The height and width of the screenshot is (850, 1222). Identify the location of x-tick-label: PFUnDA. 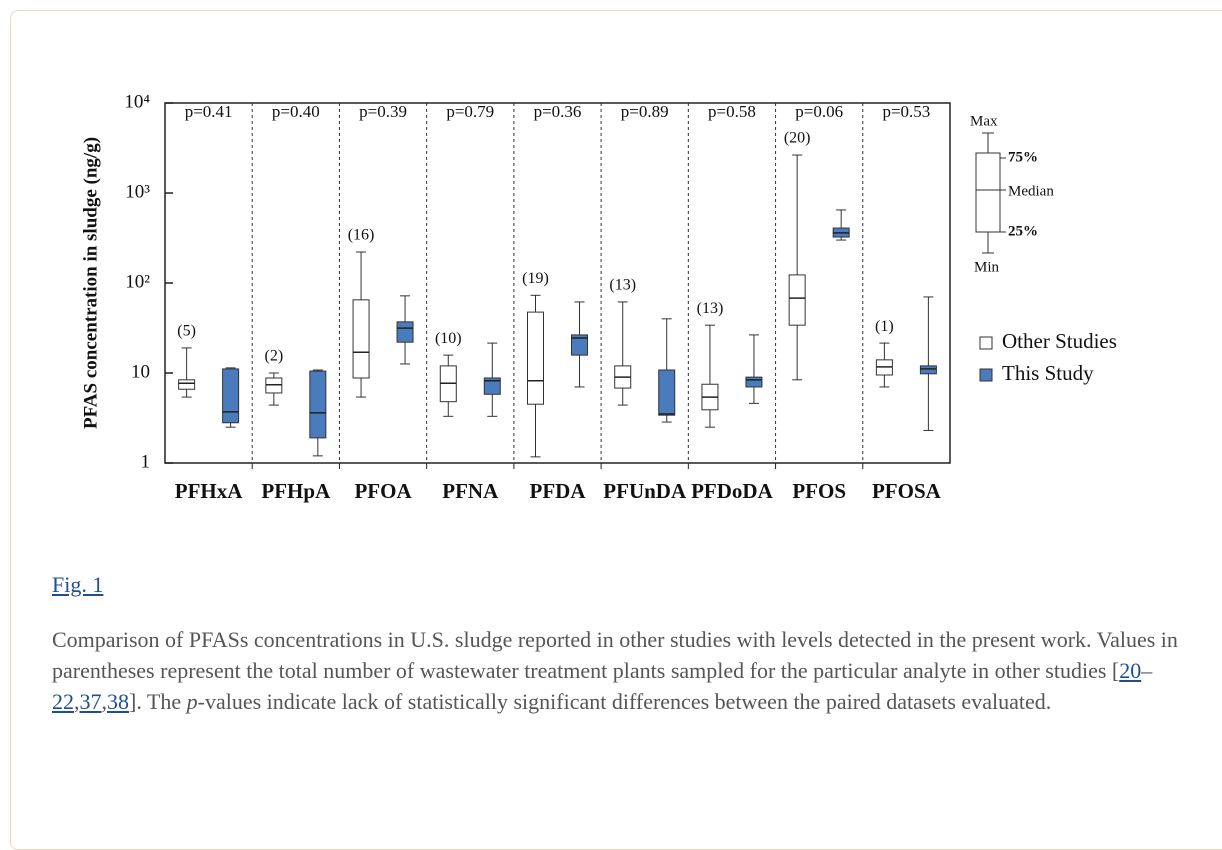
(645, 491).